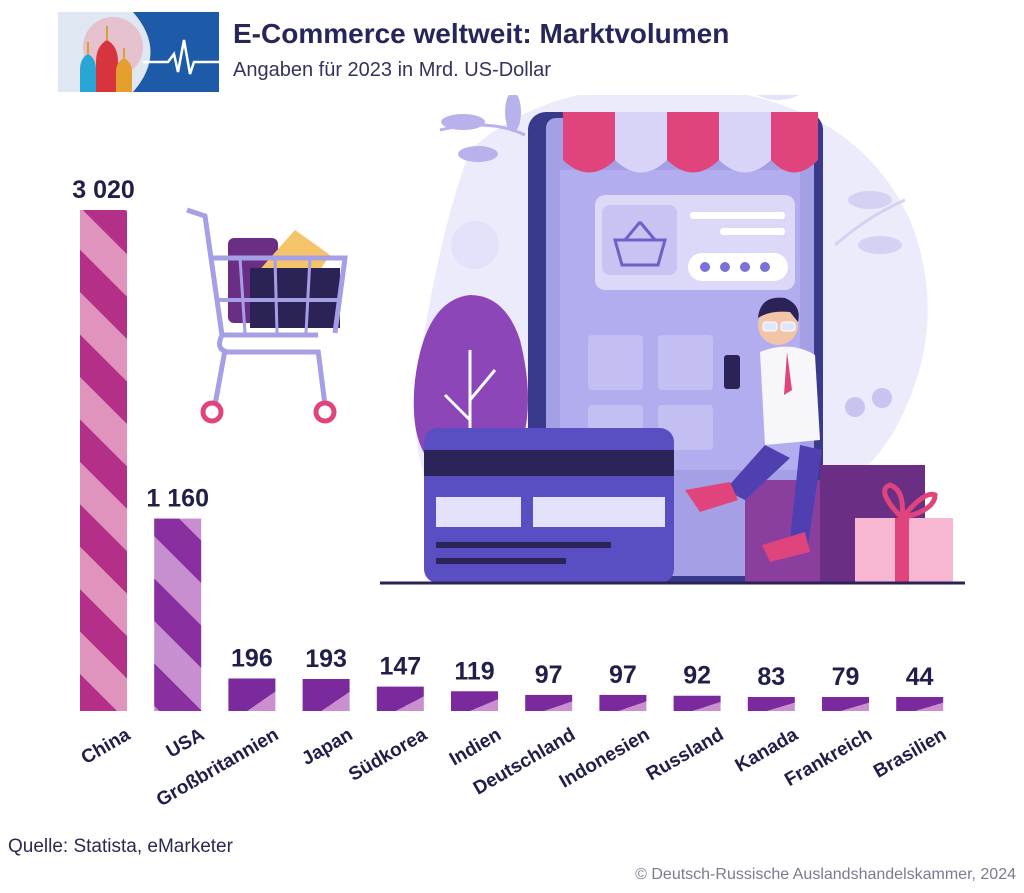 This screenshot has width=1024, height=893. Describe the element at coordinates (920, 677) in the screenshot. I see `value-label: 44` at that location.